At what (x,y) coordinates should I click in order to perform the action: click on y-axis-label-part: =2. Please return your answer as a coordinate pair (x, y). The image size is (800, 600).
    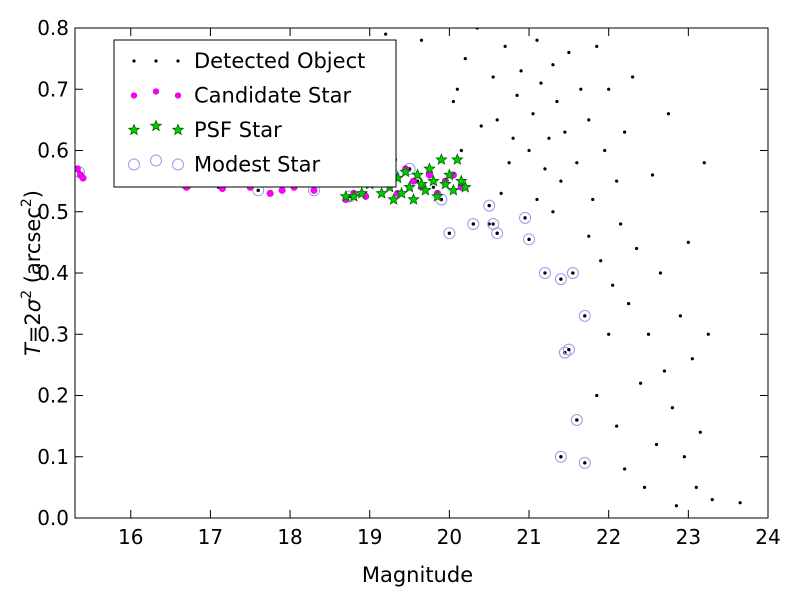
    Looking at the image, I should click on (33, 327).